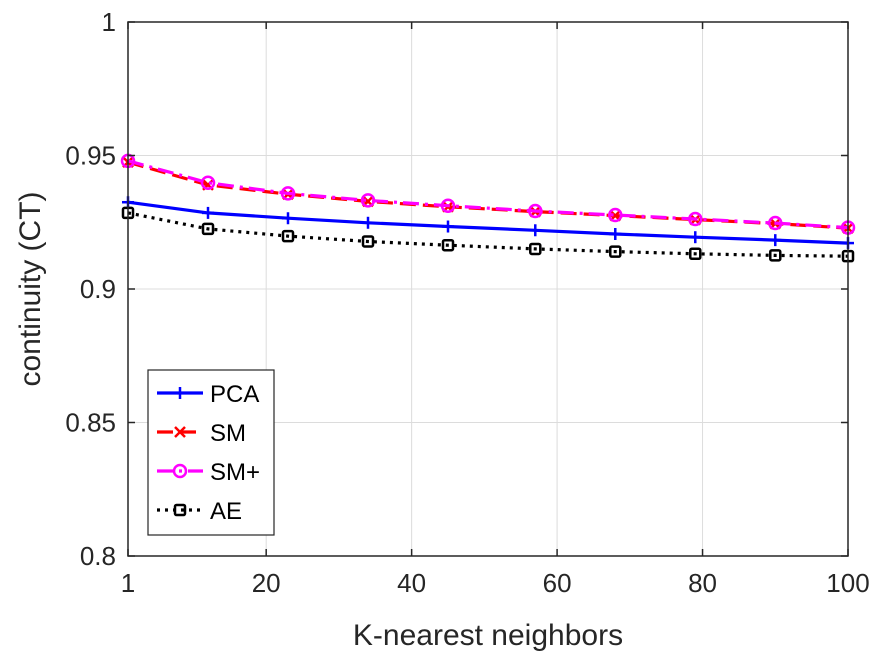 This screenshot has width=875, height=656. What do you see at coordinates (90, 423) in the screenshot?
I see `y-tick-label: 0.85` at bounding box center [90, 423].